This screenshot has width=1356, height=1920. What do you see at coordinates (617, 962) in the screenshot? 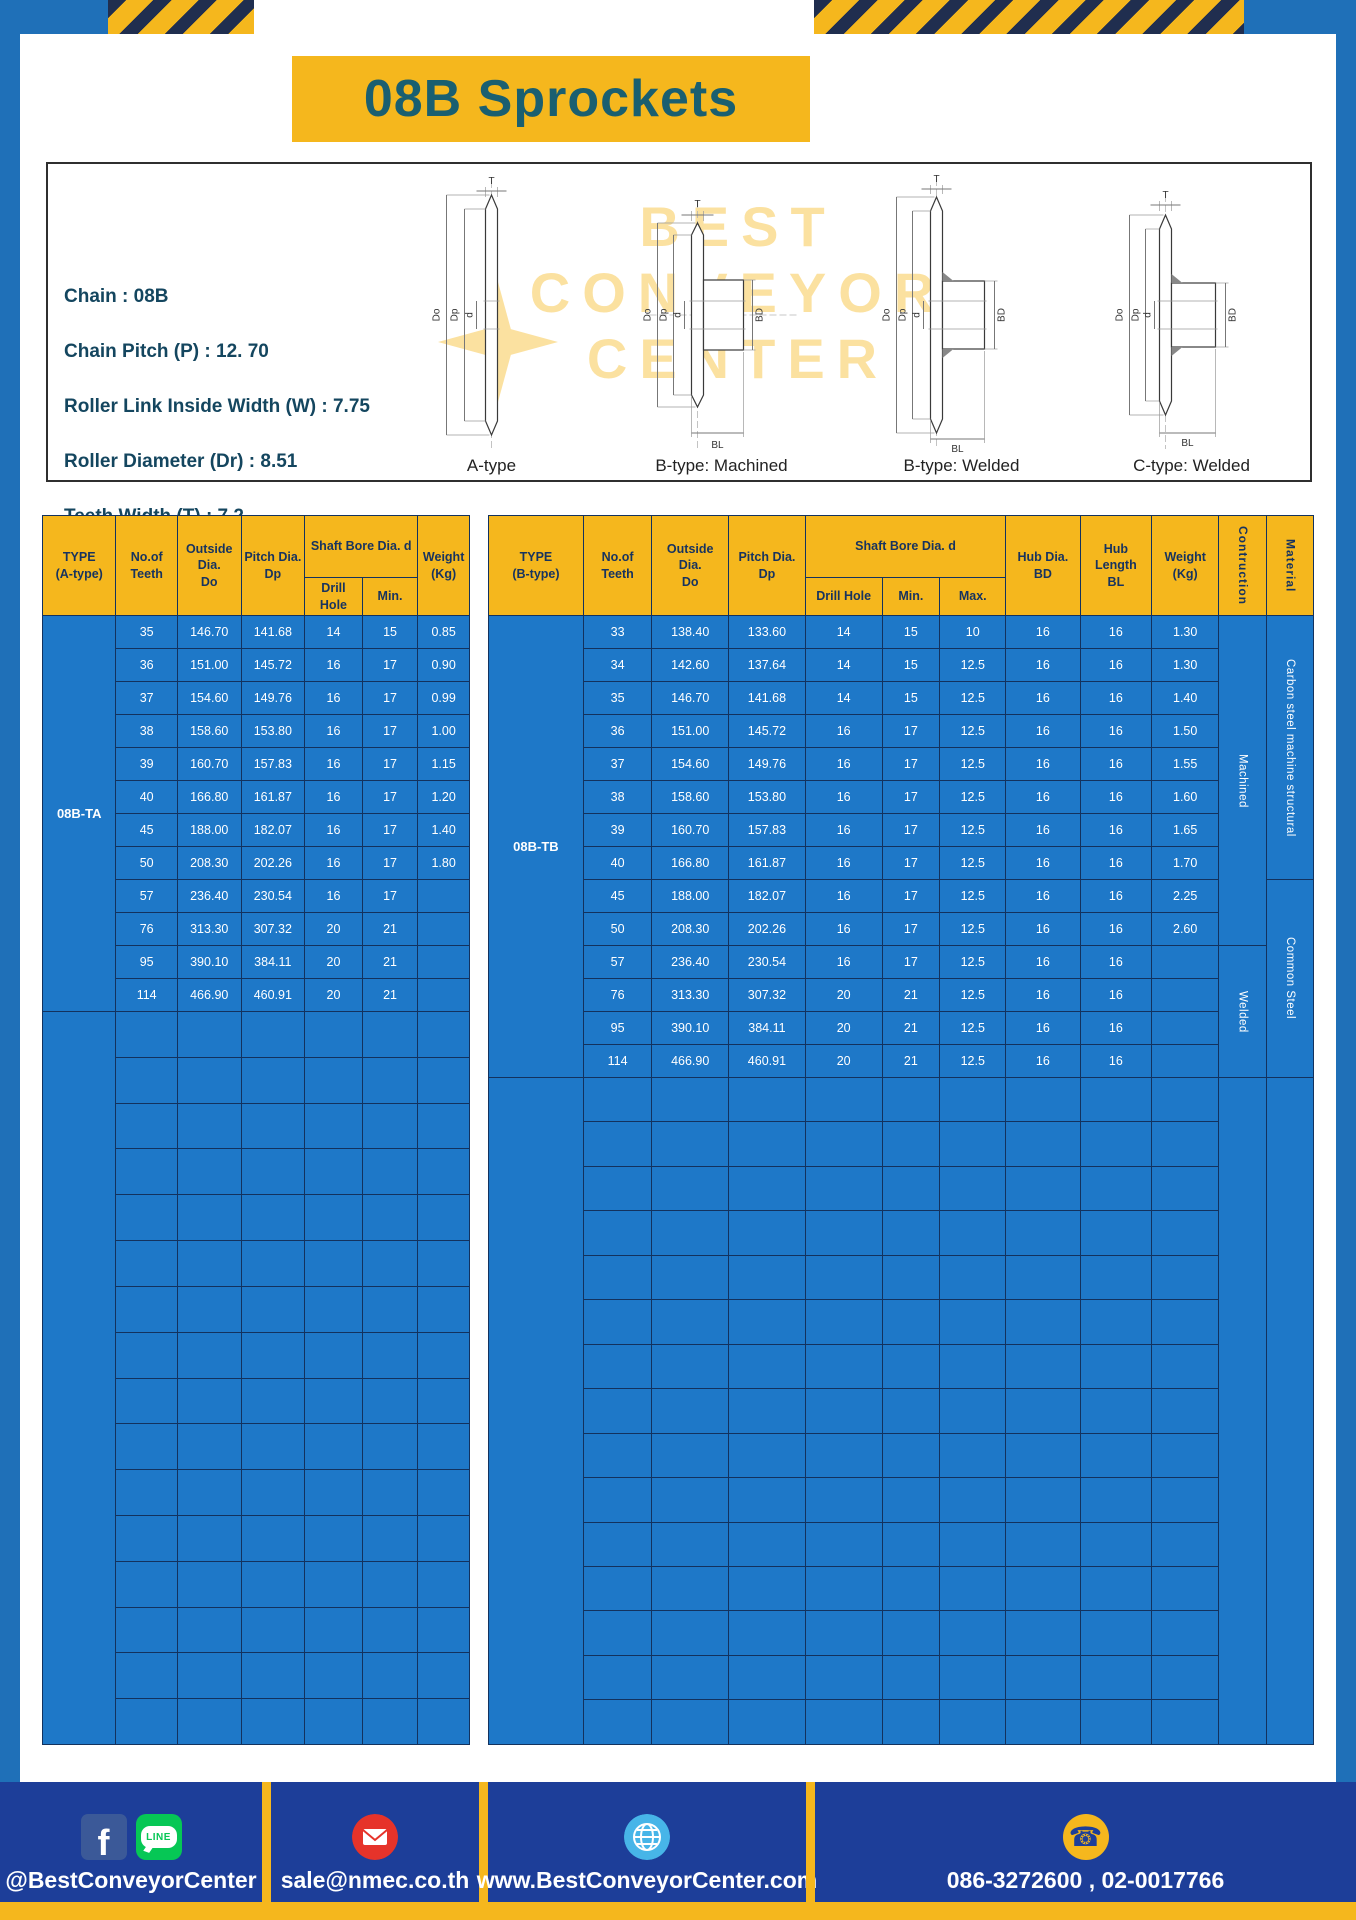
I see `value-cell: 57` at bounding box center [617, 962].